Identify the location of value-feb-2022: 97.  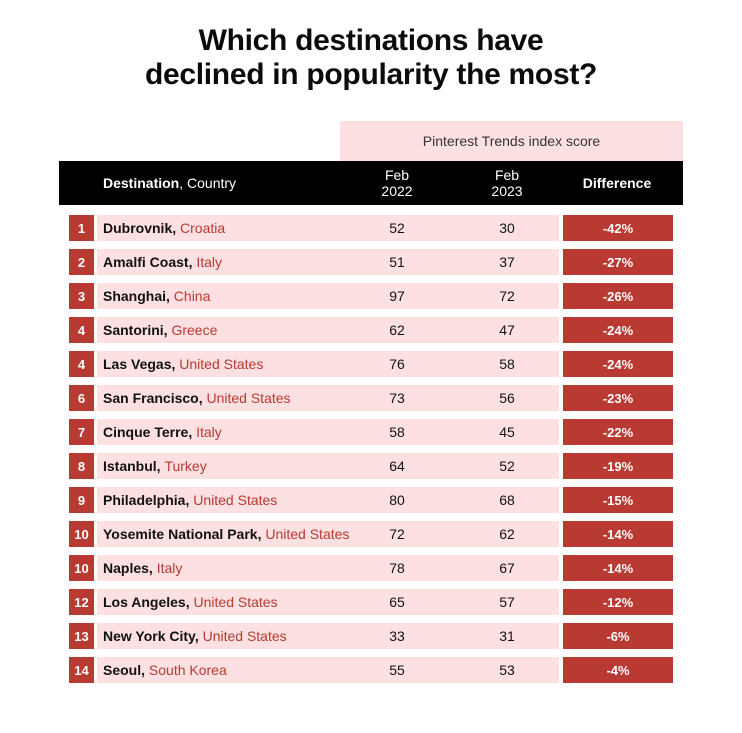
(397, 296).